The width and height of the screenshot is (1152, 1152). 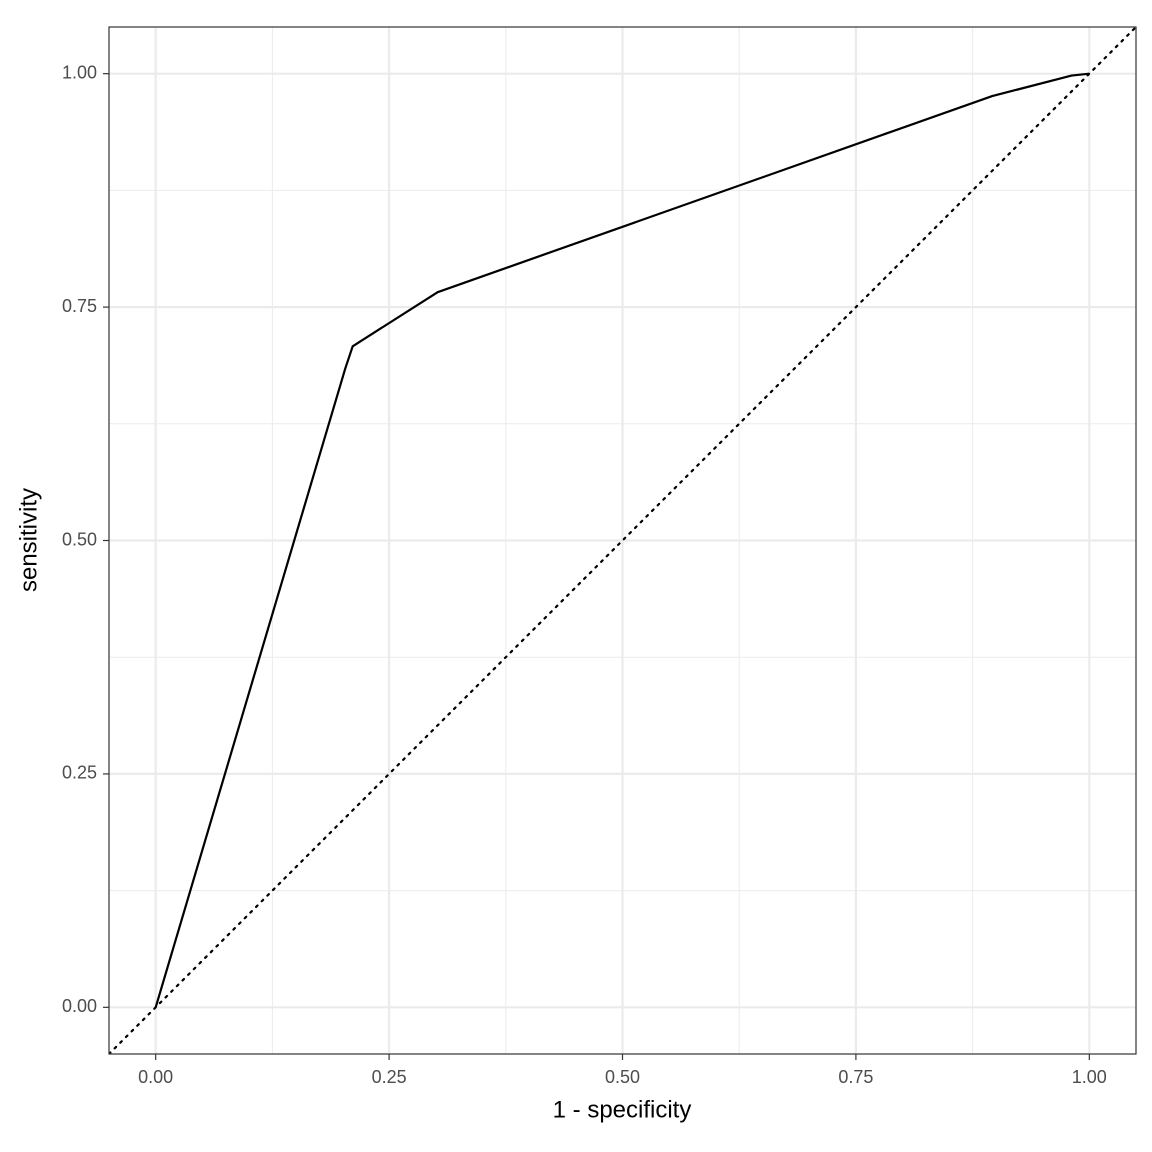 What do you see at coordinates (155, 1077) in the screenshot?
I see `x-tick-label: 0.00` at bounding box center [155, 1077].